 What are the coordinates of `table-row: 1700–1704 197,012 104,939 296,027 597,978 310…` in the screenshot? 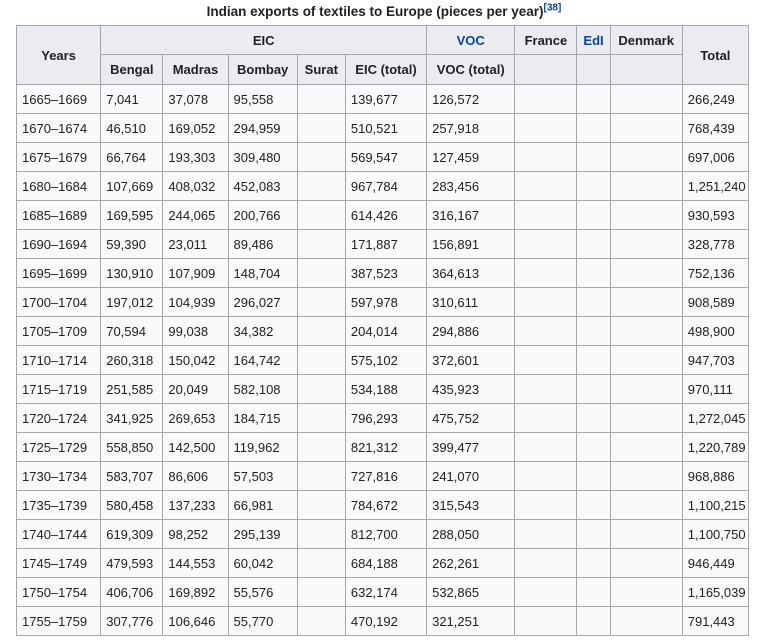 It's located at (382, 302).